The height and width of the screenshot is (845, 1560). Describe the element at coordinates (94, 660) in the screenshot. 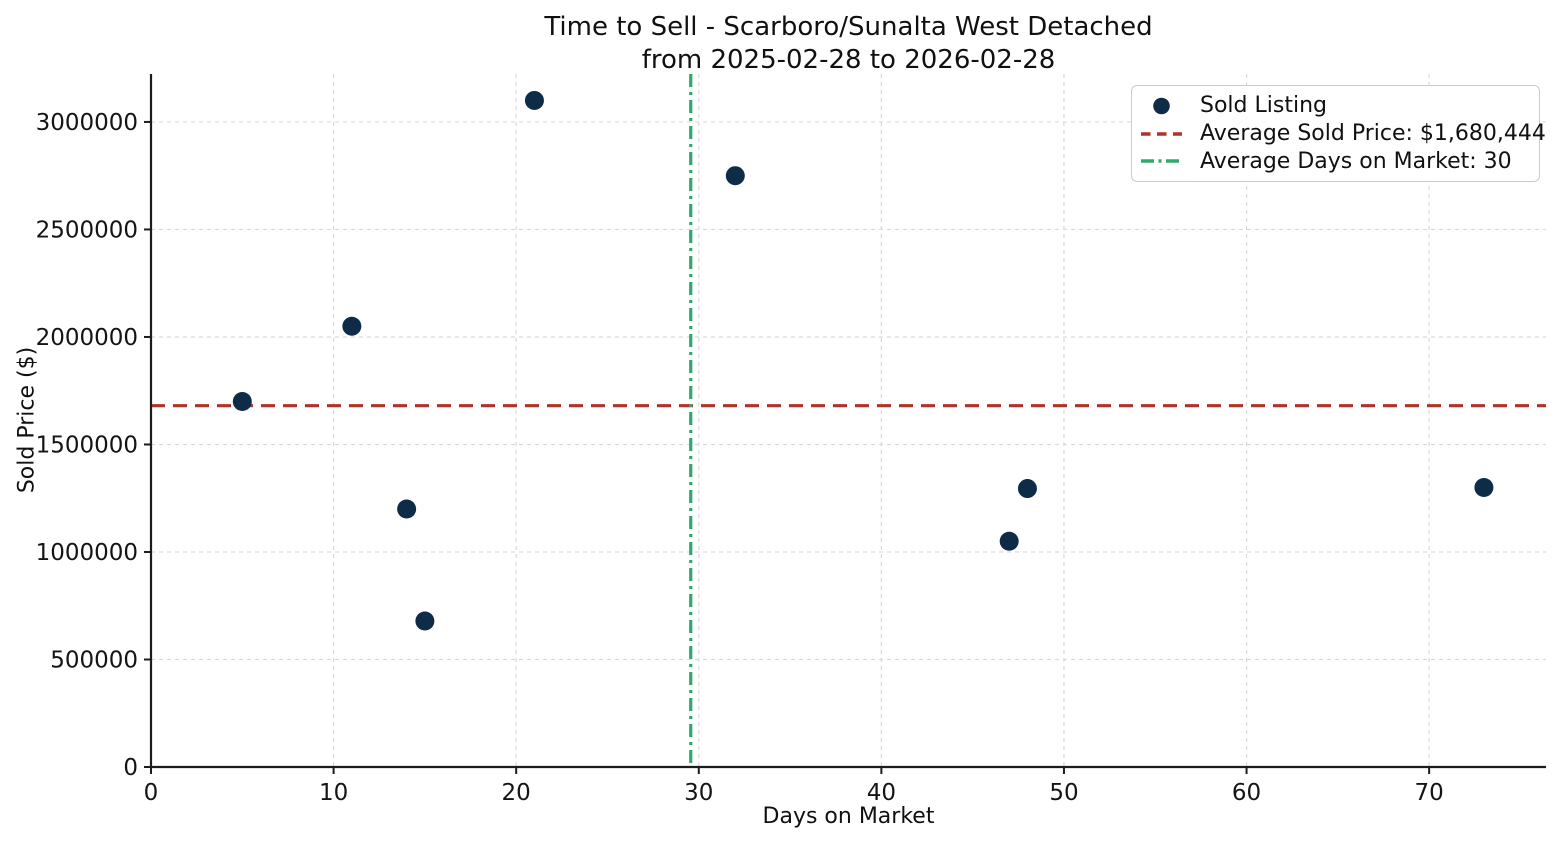

I see `y-tick-label: 500000` at that location.